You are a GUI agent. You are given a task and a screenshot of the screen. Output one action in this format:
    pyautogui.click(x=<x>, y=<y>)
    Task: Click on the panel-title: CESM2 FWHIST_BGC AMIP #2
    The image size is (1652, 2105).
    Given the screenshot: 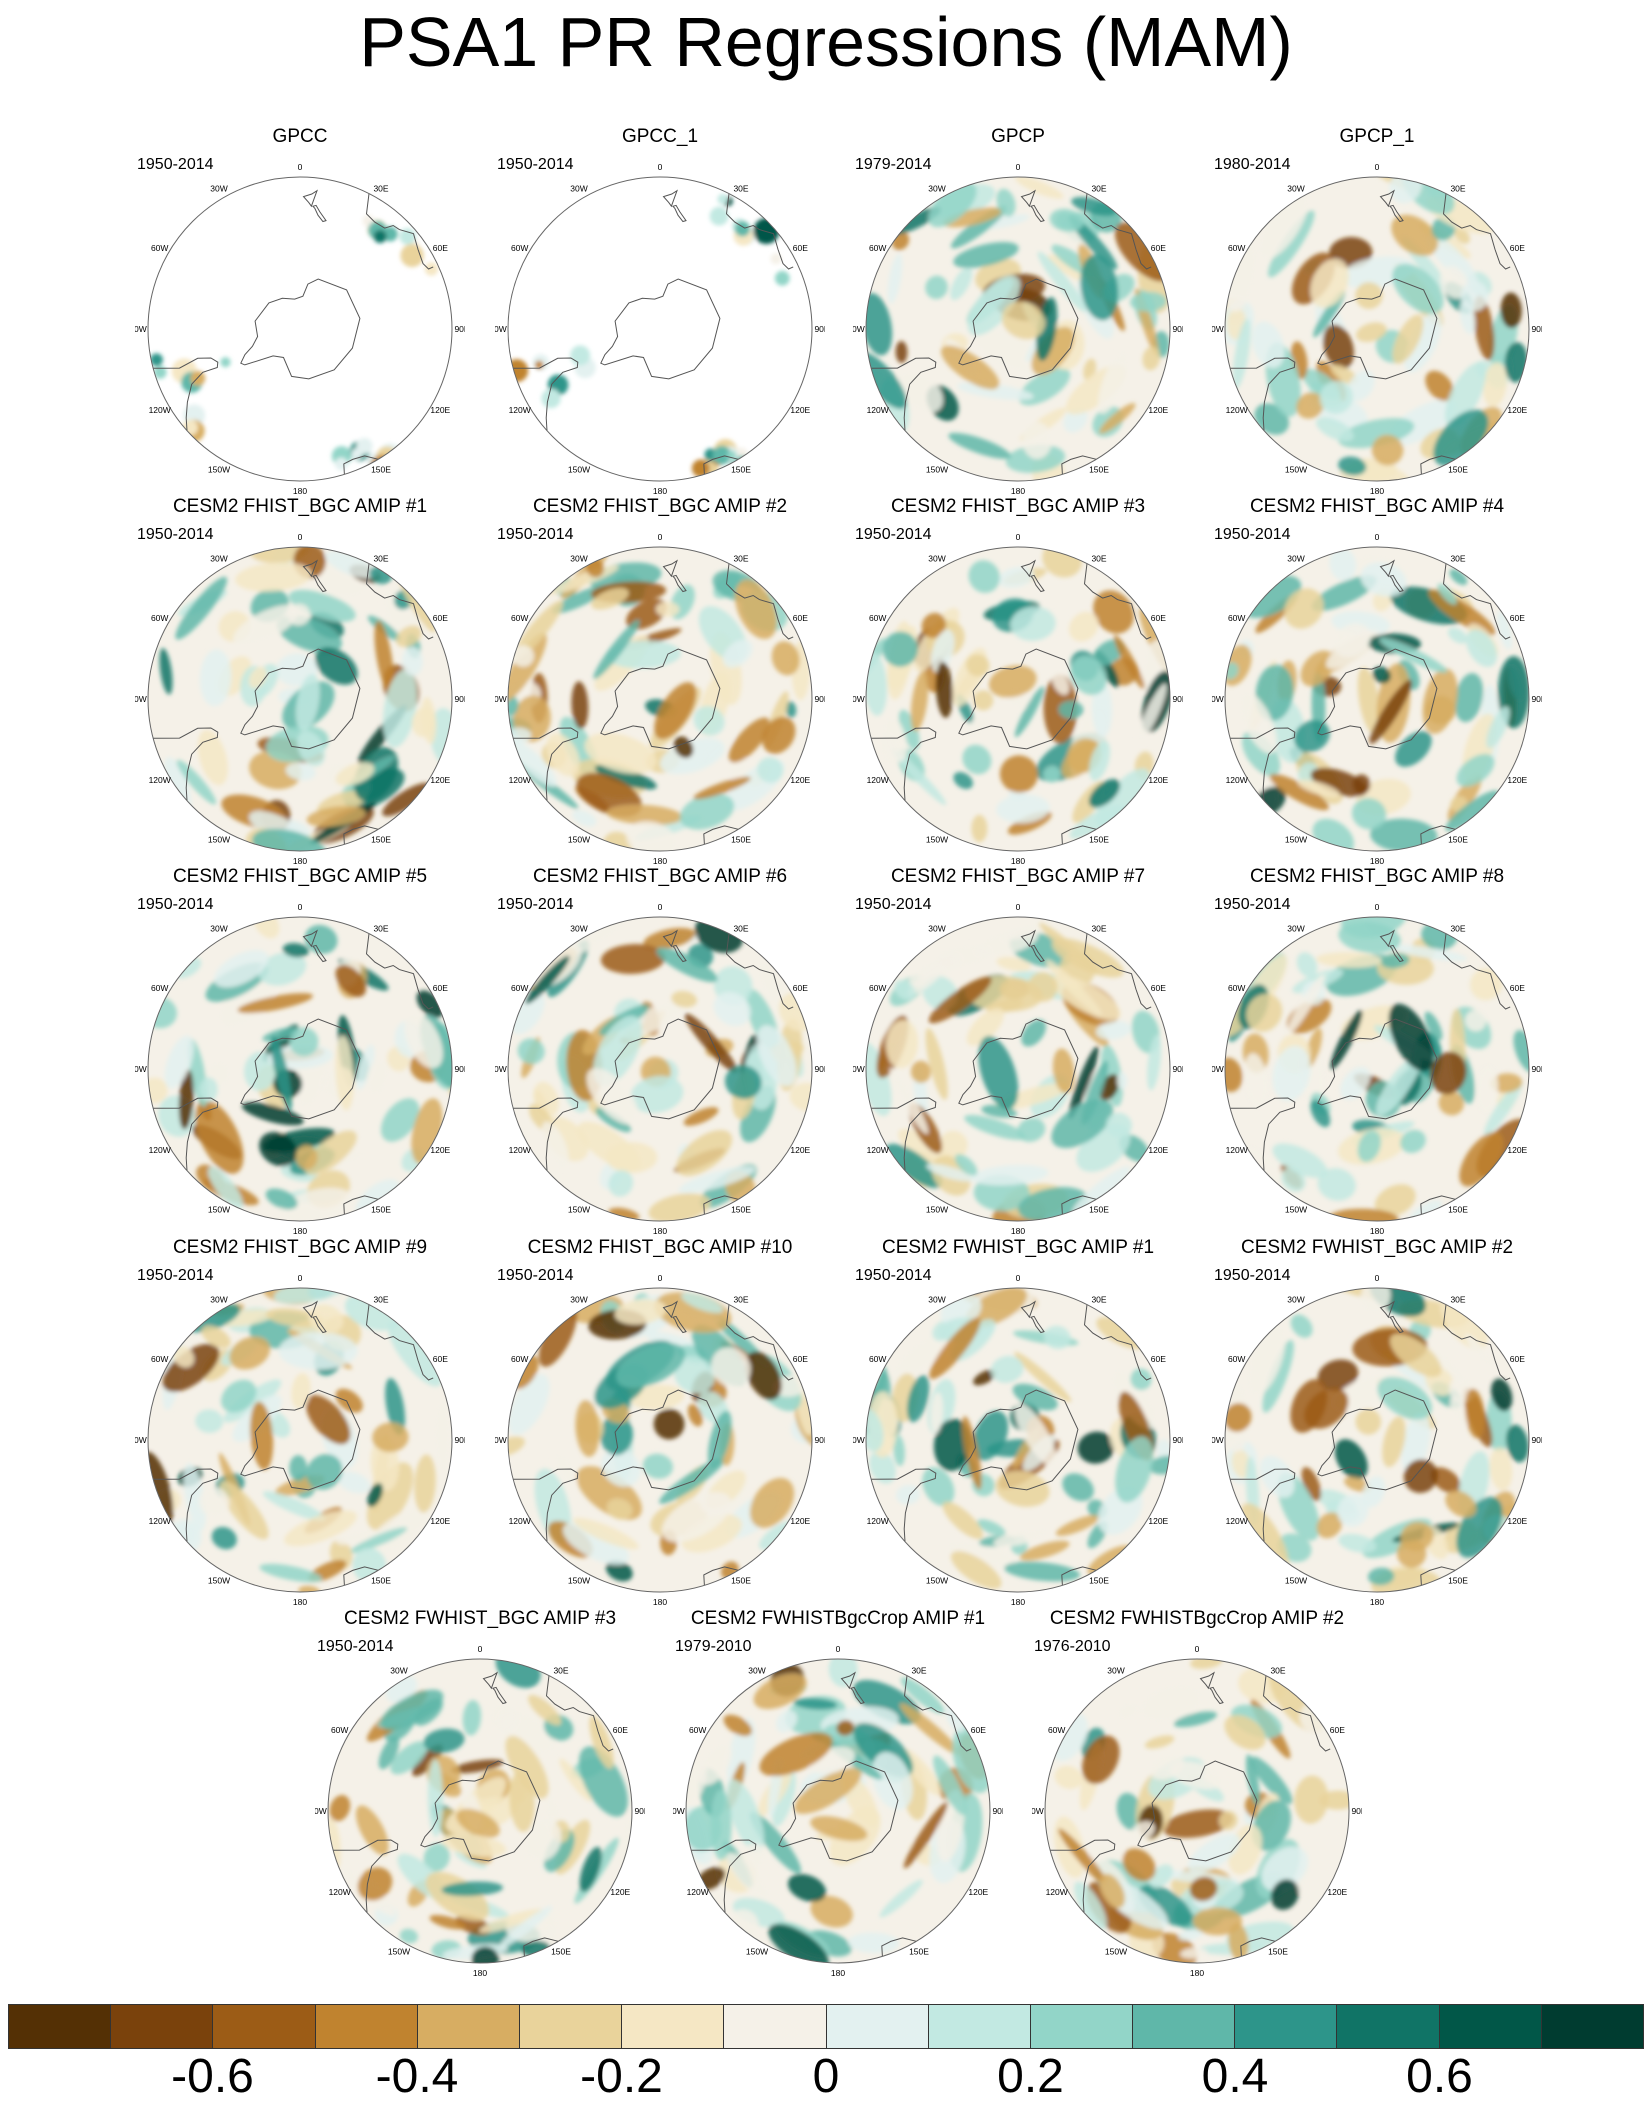 What is the action you would take?
    pyautogui.click(x=1377, y=1247)
    